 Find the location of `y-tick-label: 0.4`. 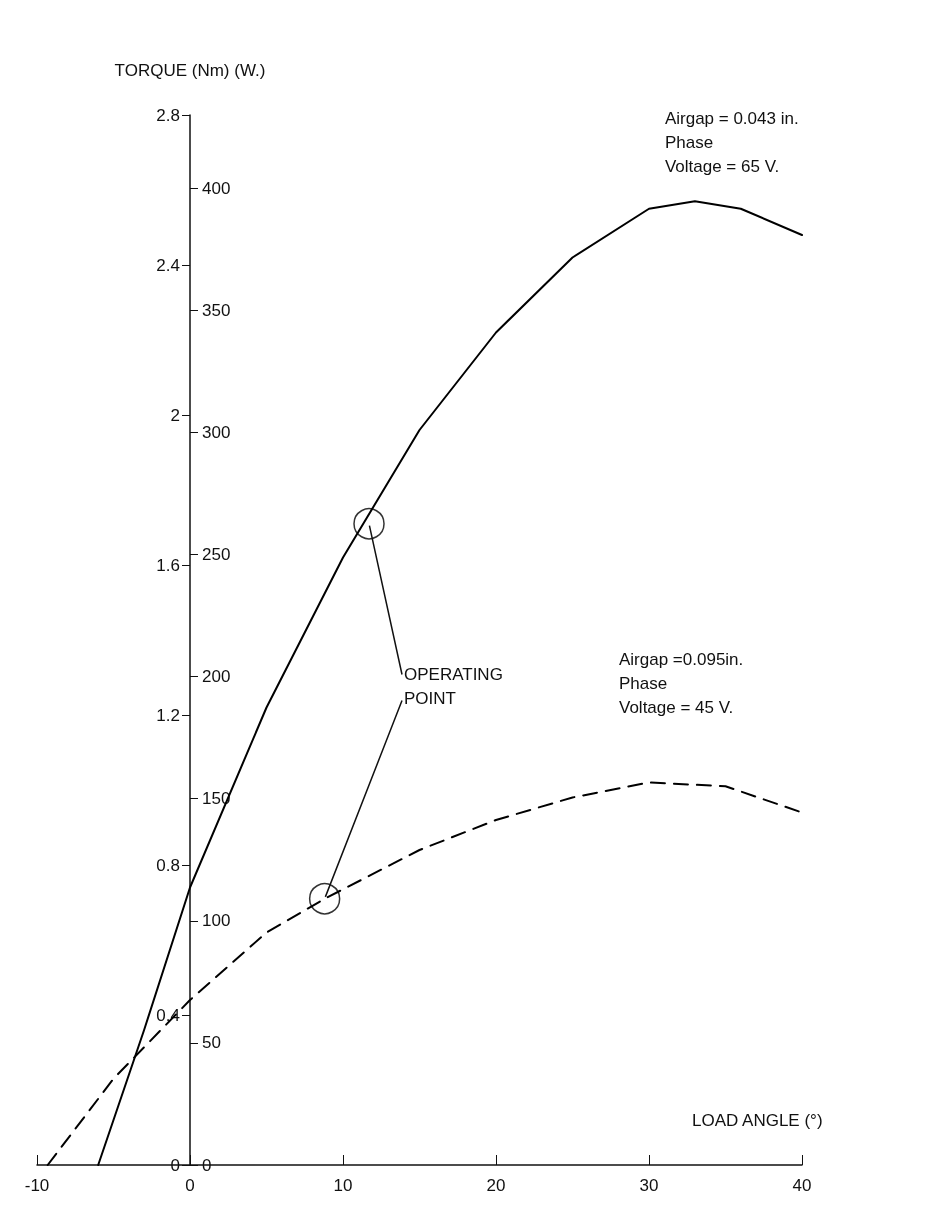

y-tick-label: 0.4 is located at coordinates (168, 1015).